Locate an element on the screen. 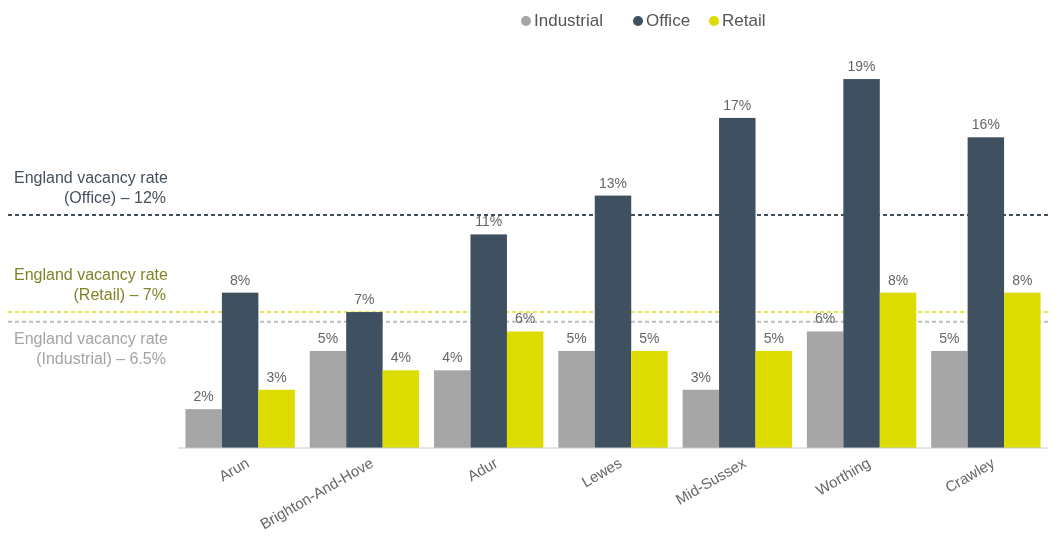 The image size is (1062, 547). ref-line-label: England vacancy rate (Retail) – 7% is located at coordinates (91, 285).